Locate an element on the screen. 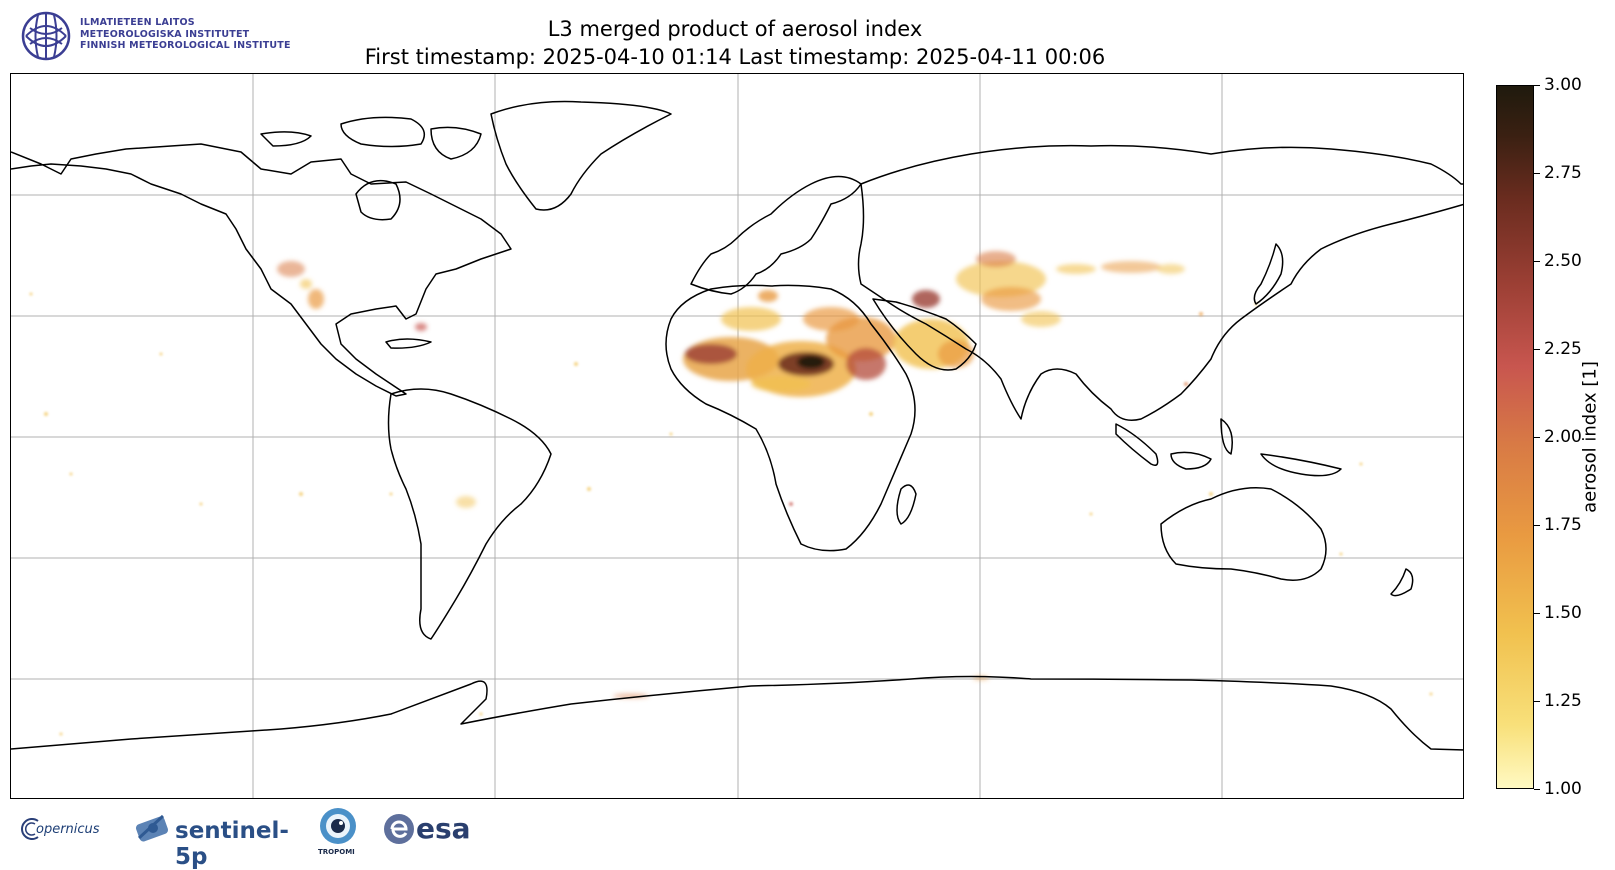 This screenshot has height=870, width=1615. coast-south-america is located at coordinates (469, 514).